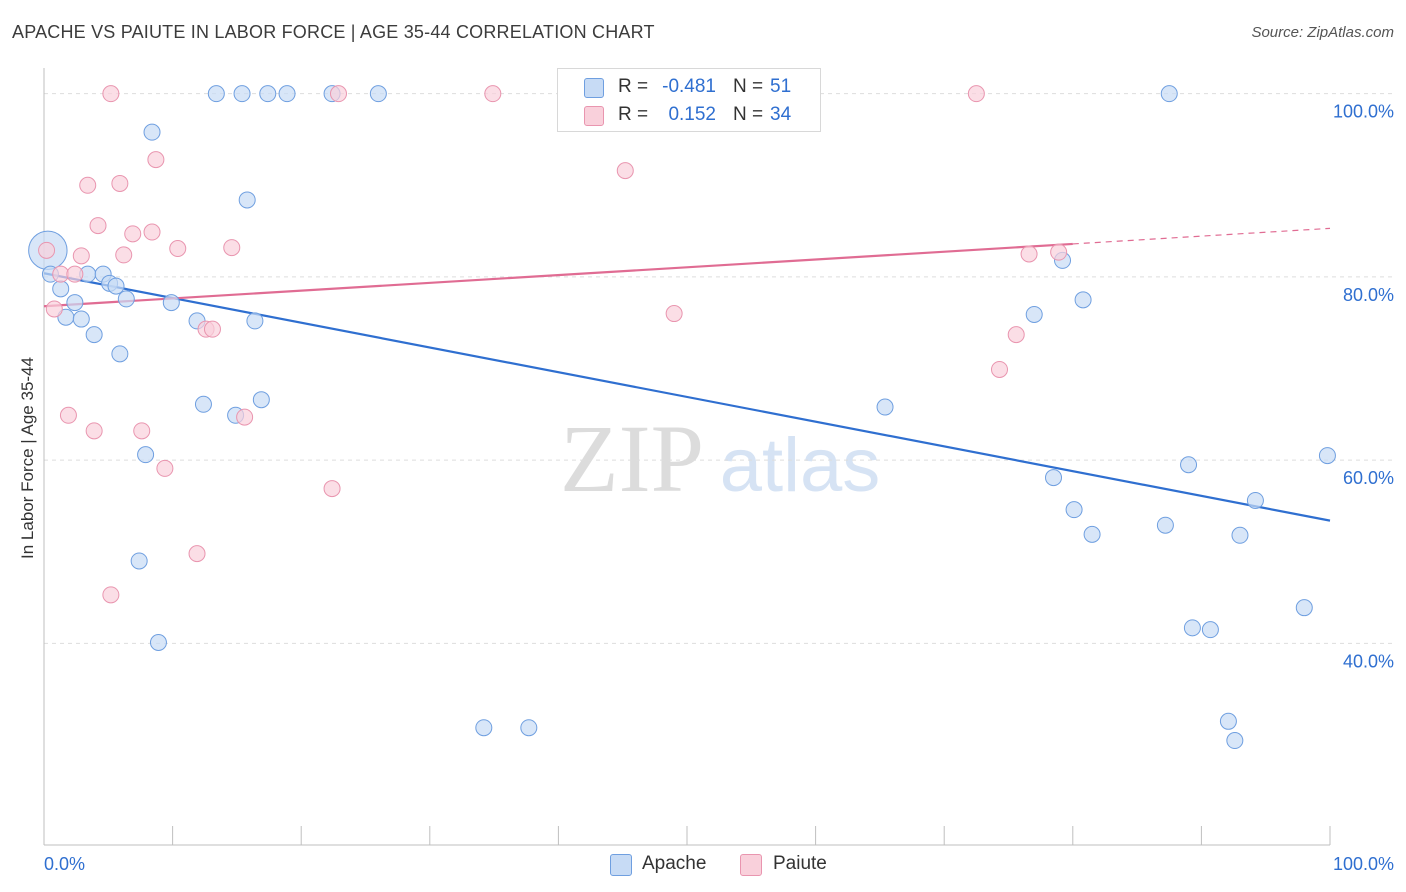 The height and width of the screenshot is (892, 1406). What do you see at coordinates (781, 114) in the screenshot?
I see `paiute-n-value: 34` at bounding box center [781, 114].